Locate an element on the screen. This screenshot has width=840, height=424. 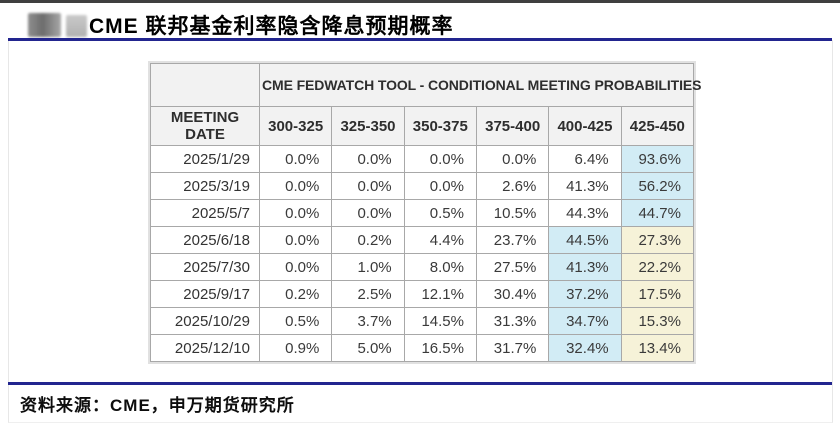
column-header-rate: 350-375 is located at coordinates (440, 126).